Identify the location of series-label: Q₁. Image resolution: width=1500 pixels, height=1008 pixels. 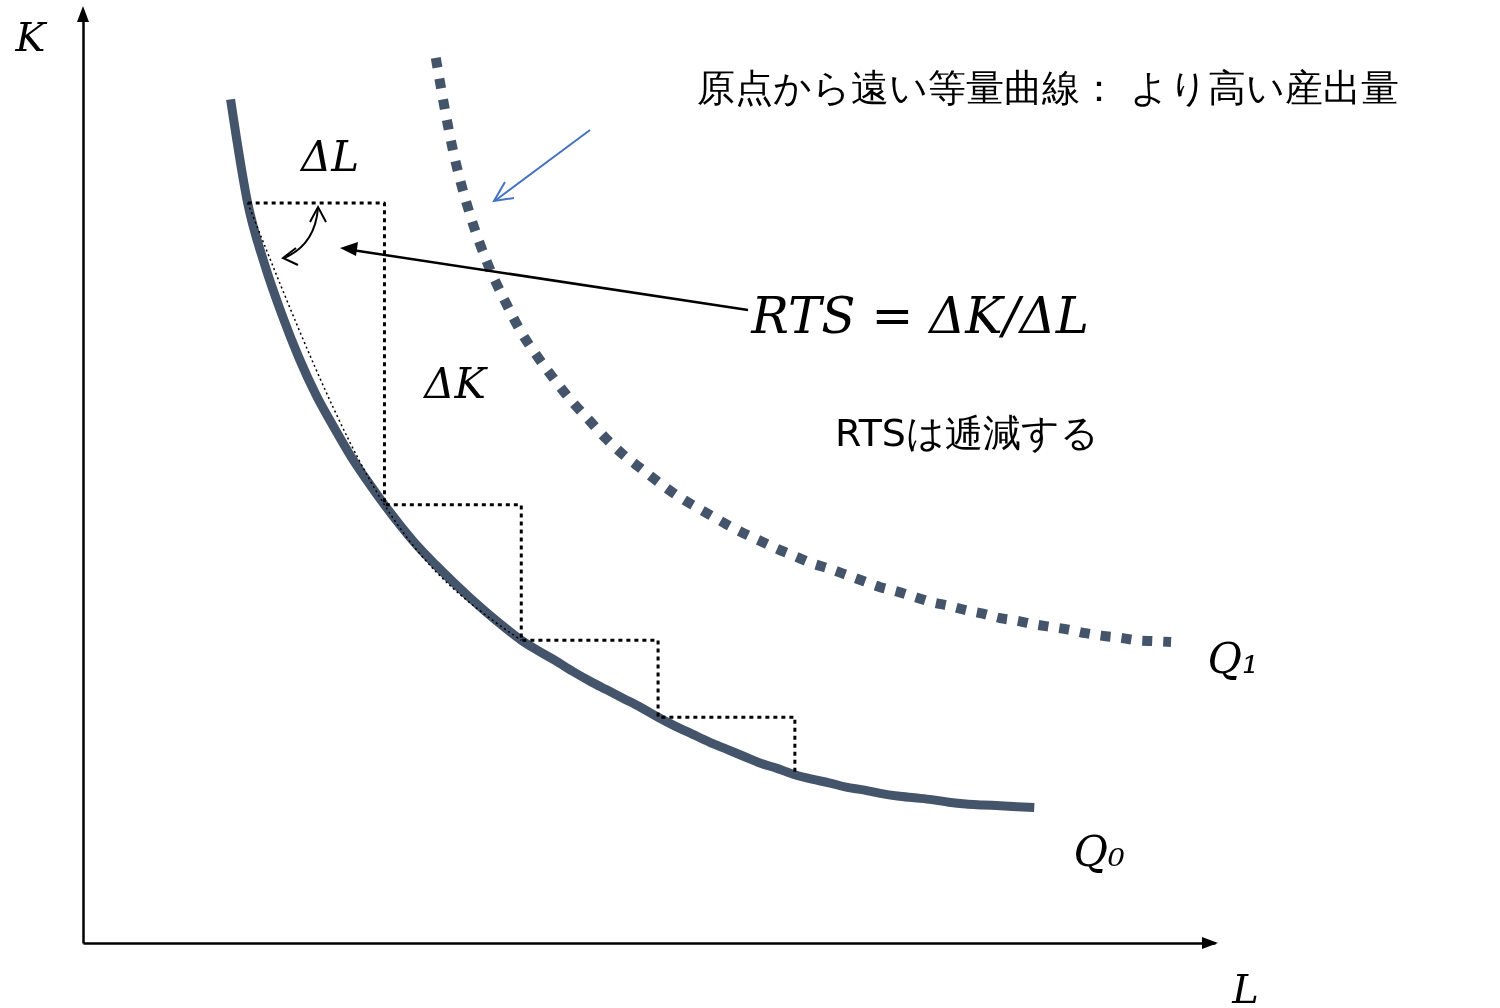
(1233, 659).